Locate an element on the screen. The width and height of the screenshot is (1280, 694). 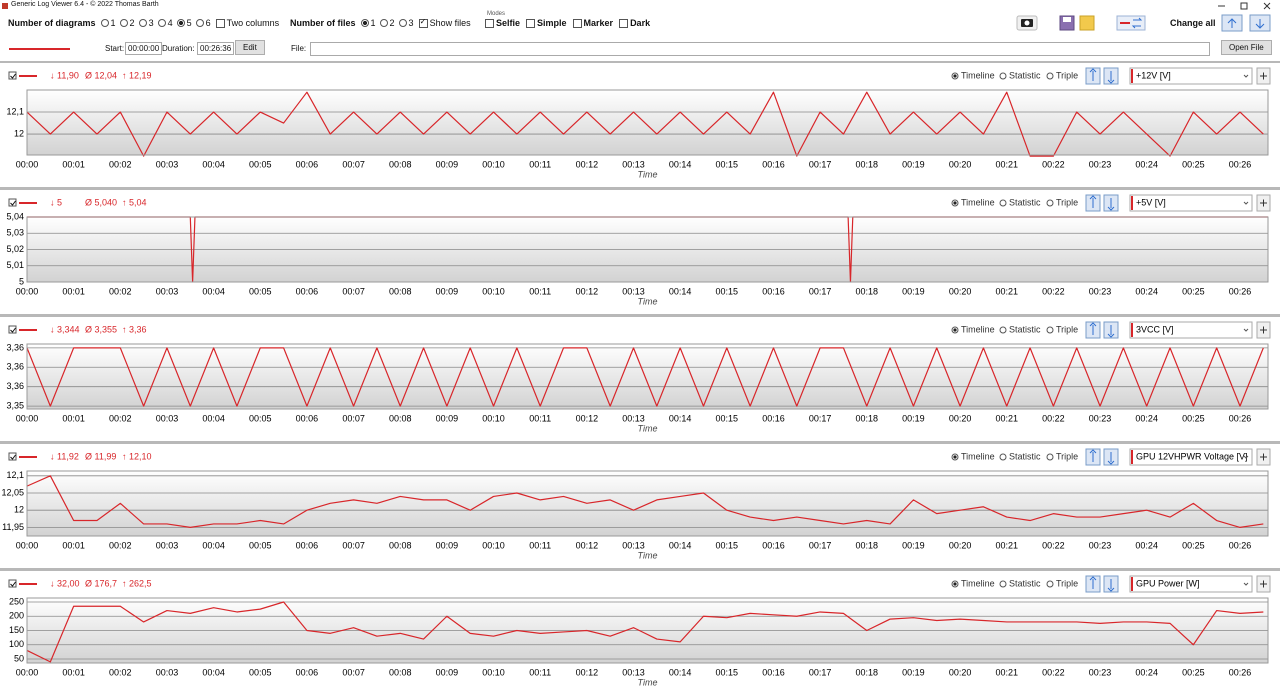
radio-option: 4 is located at coordinates (165, 23).